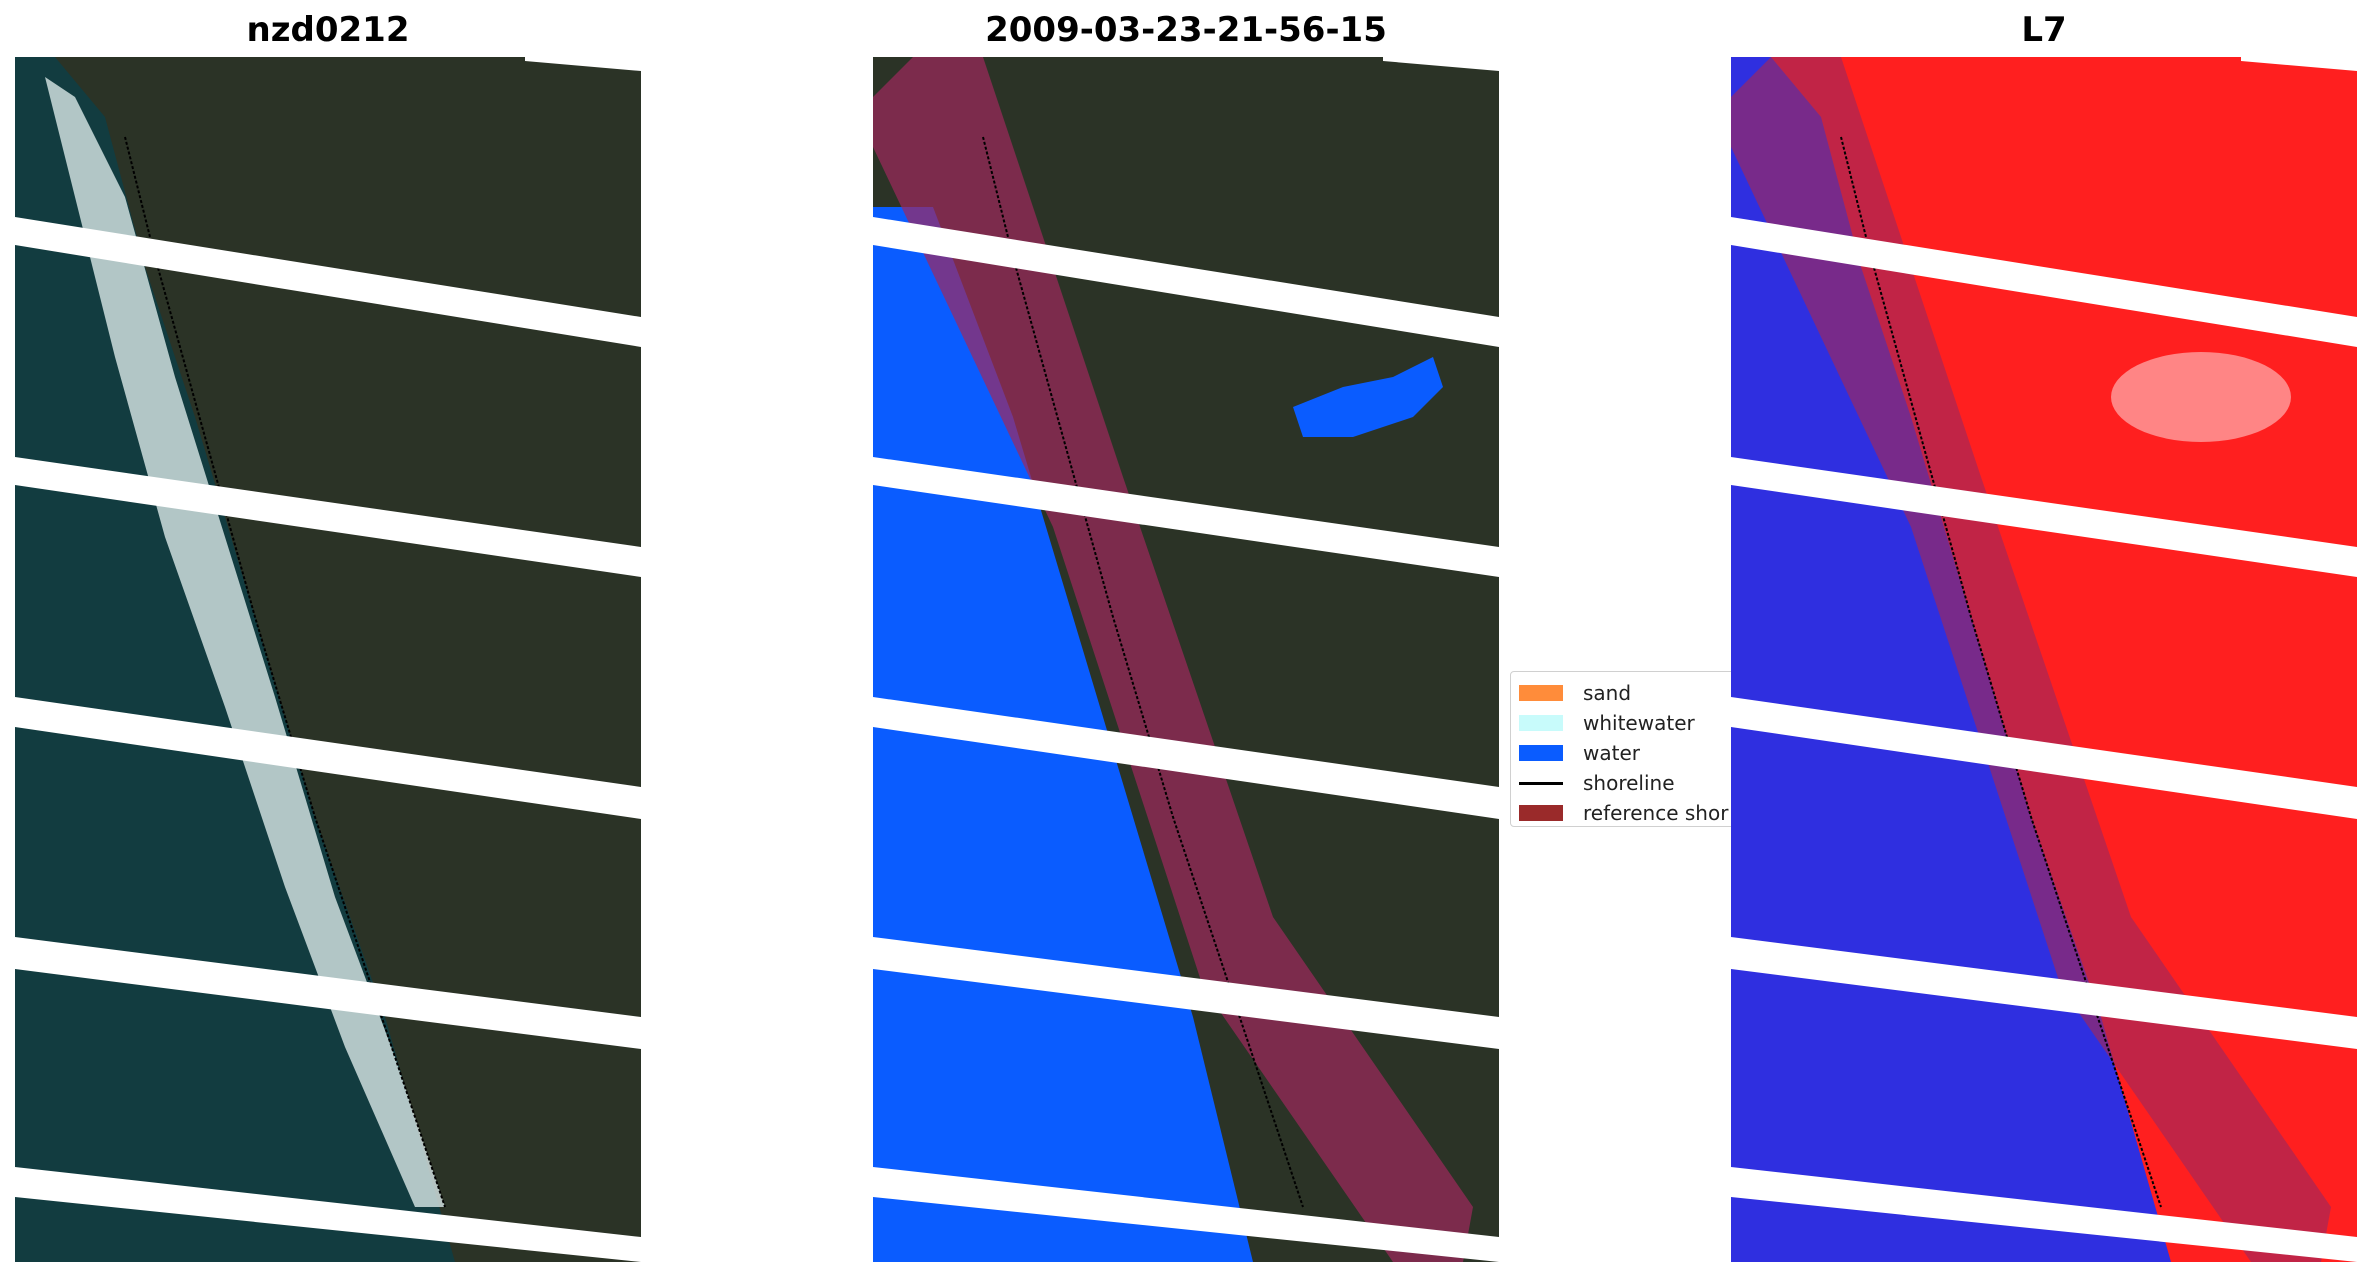  I want to click on legend-item-reference-shoreline: reference shor, so click(1684, 813).